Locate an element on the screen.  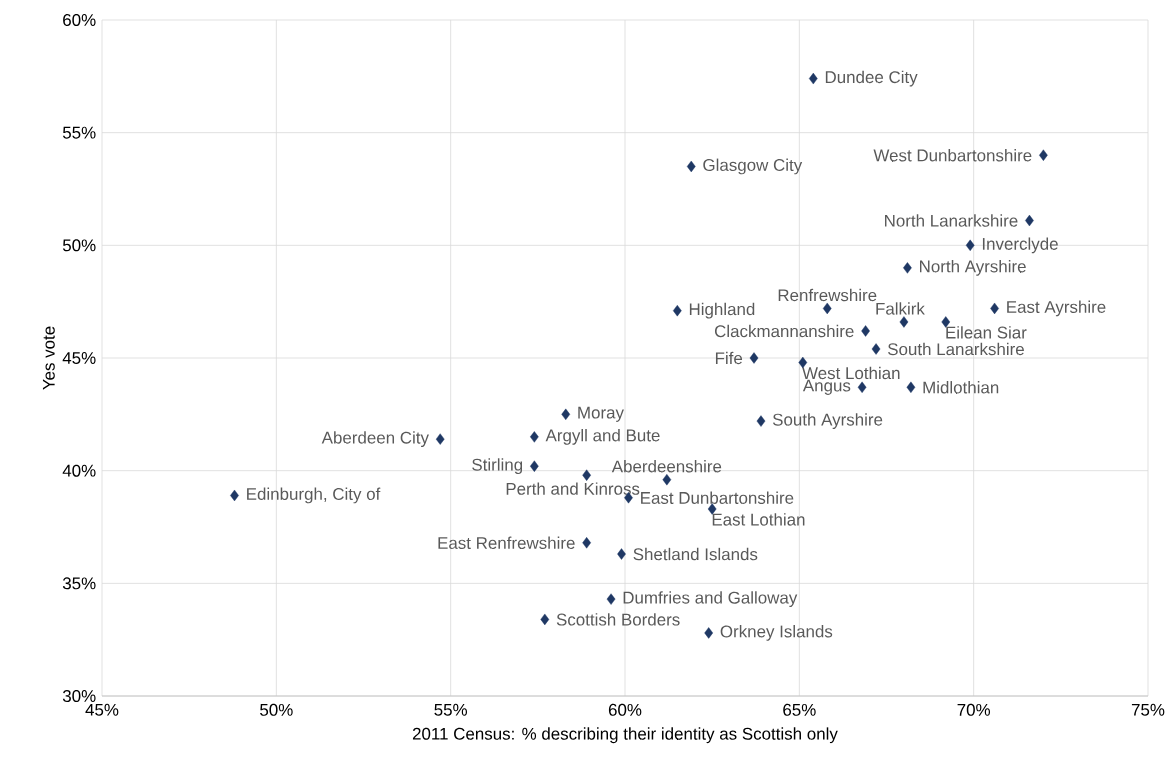
y-tick-label: 50% is located at coordinates (79, 245).